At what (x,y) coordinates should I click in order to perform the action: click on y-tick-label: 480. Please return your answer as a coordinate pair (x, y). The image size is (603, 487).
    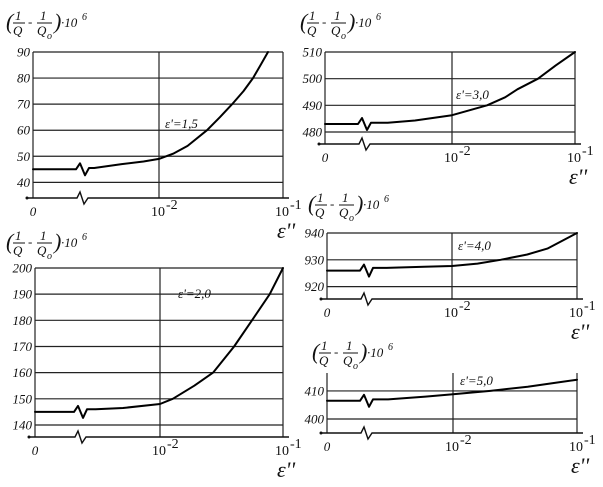
    Looking at the image, I should click on (313, 132).